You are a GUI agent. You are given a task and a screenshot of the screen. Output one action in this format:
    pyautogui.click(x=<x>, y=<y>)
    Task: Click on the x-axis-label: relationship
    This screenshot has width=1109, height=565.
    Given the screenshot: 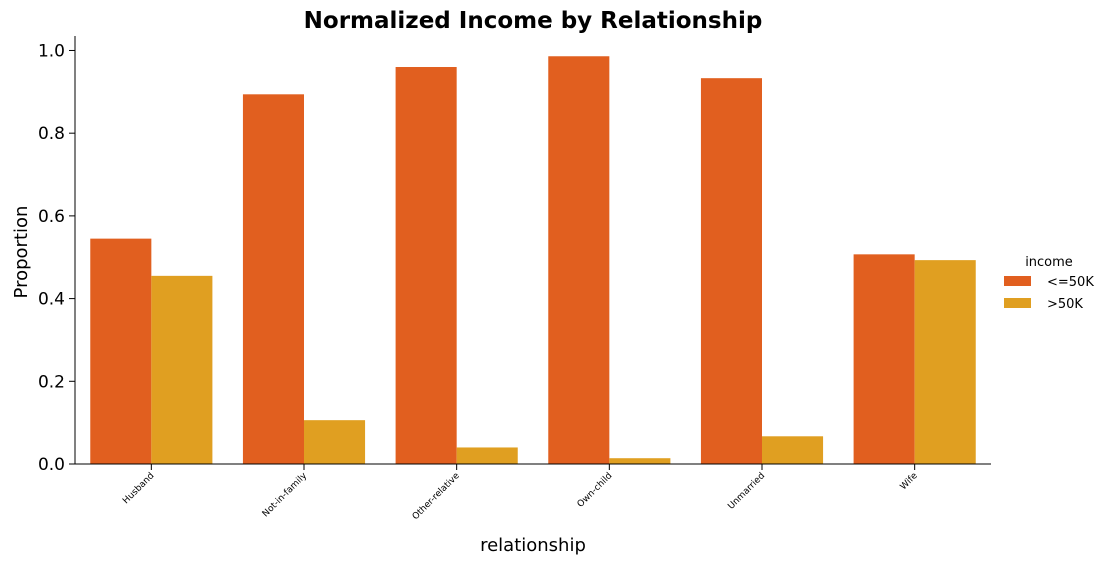 What is the action you would take?
    pyautogui.click(x=533, y=545)
    